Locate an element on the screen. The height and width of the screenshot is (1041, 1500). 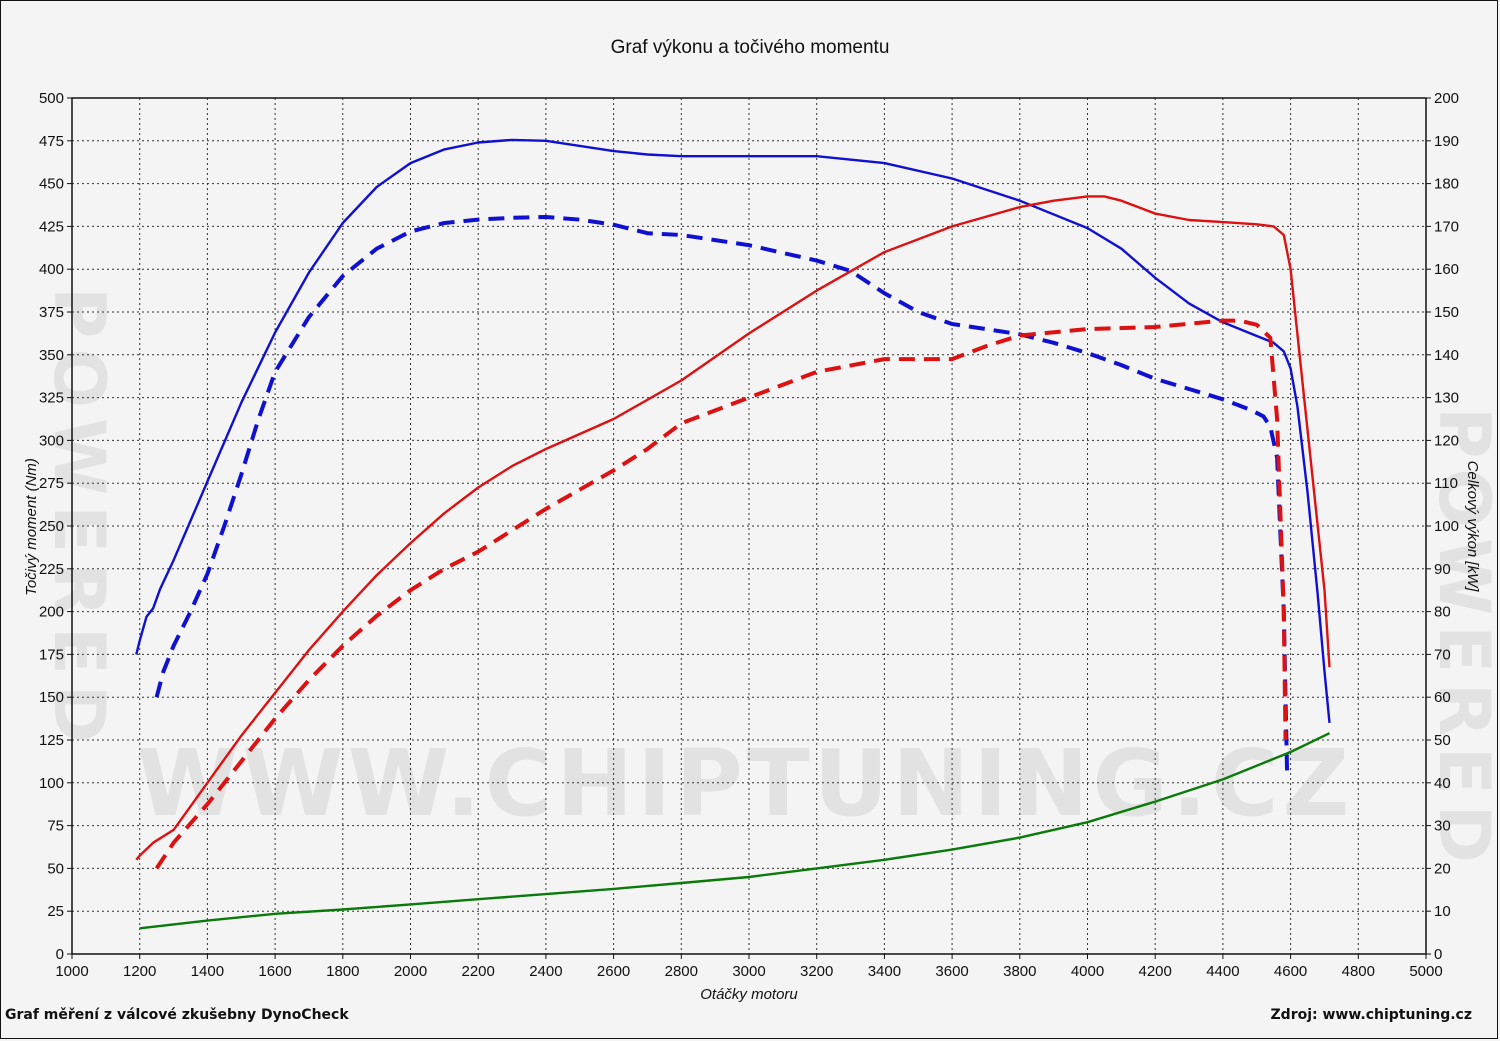
right-tick-label: 110 is located at coordinates (1446, 483).